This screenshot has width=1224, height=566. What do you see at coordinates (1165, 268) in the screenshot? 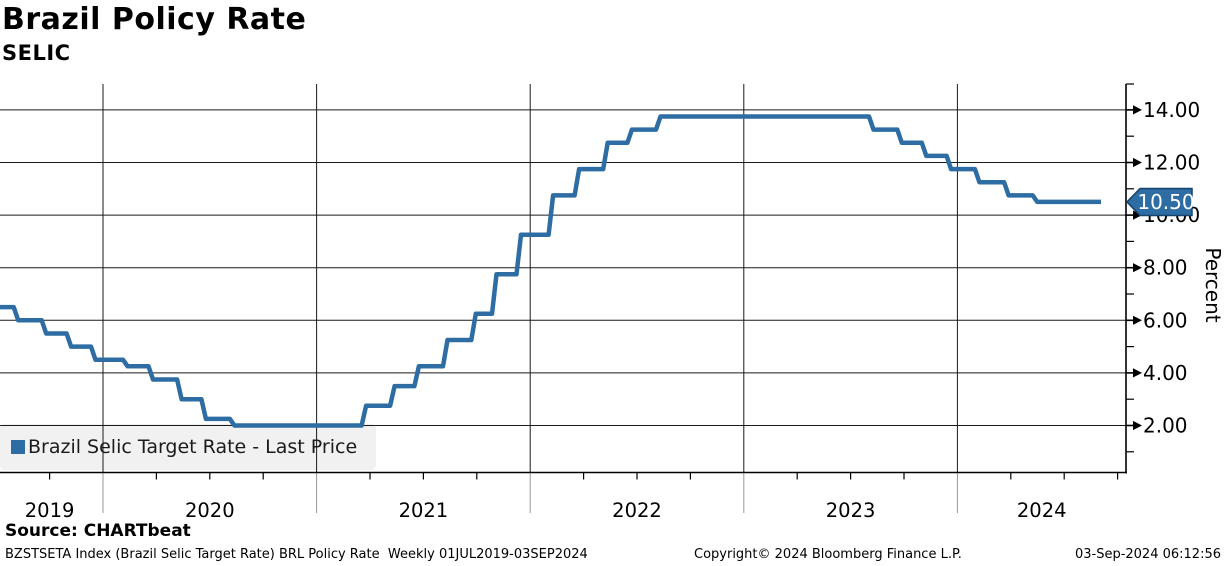
I see `y-tick-label: 8.00` at bounding box center [1165, 268].